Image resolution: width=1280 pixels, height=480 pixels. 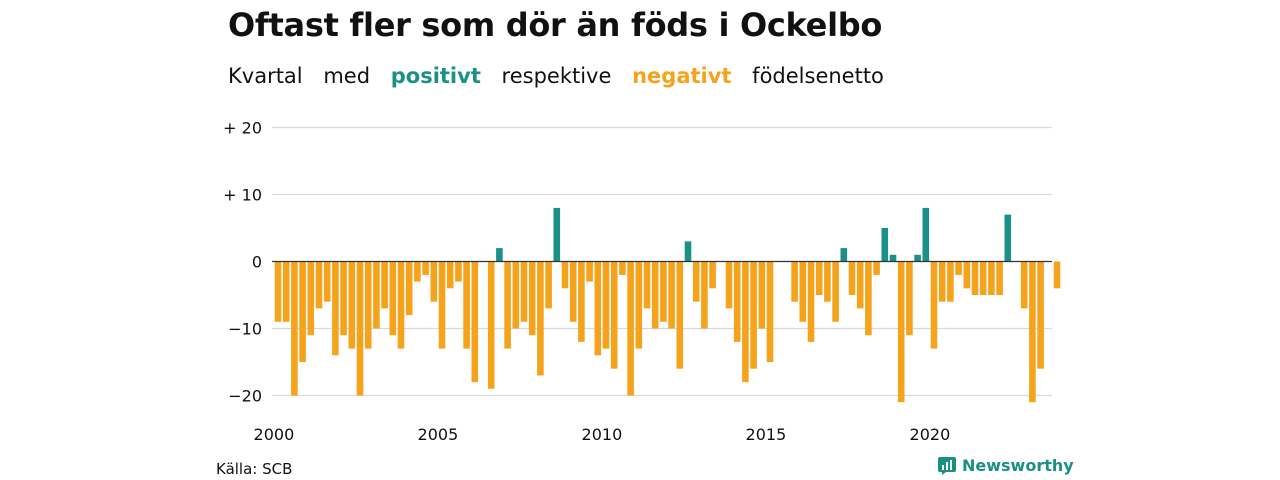 What do you see at coordinates (347, 76) in the screenshot?
I see `subtitle-part-2: med` at bounding box center [347, 76].